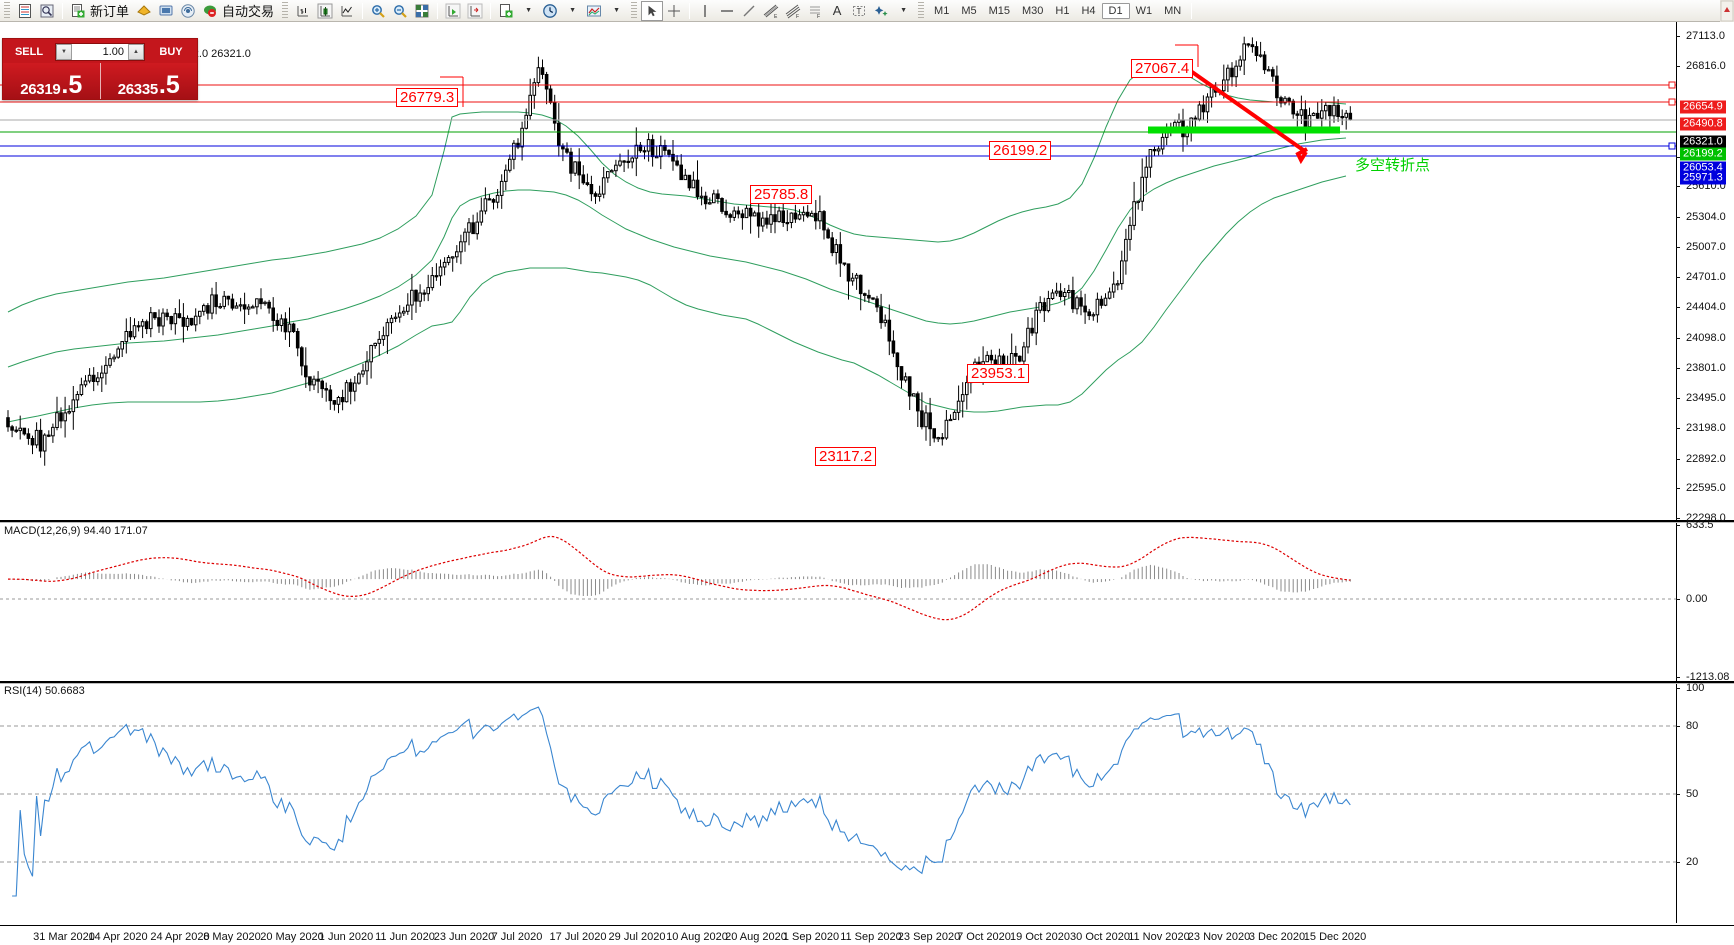 This screenshot has height=945, width=1734. What do you see at coordinates (903, 10) in the screenshot?
I see `objects-dropdown-arrow: ▼` at bounding box center [903, 10].